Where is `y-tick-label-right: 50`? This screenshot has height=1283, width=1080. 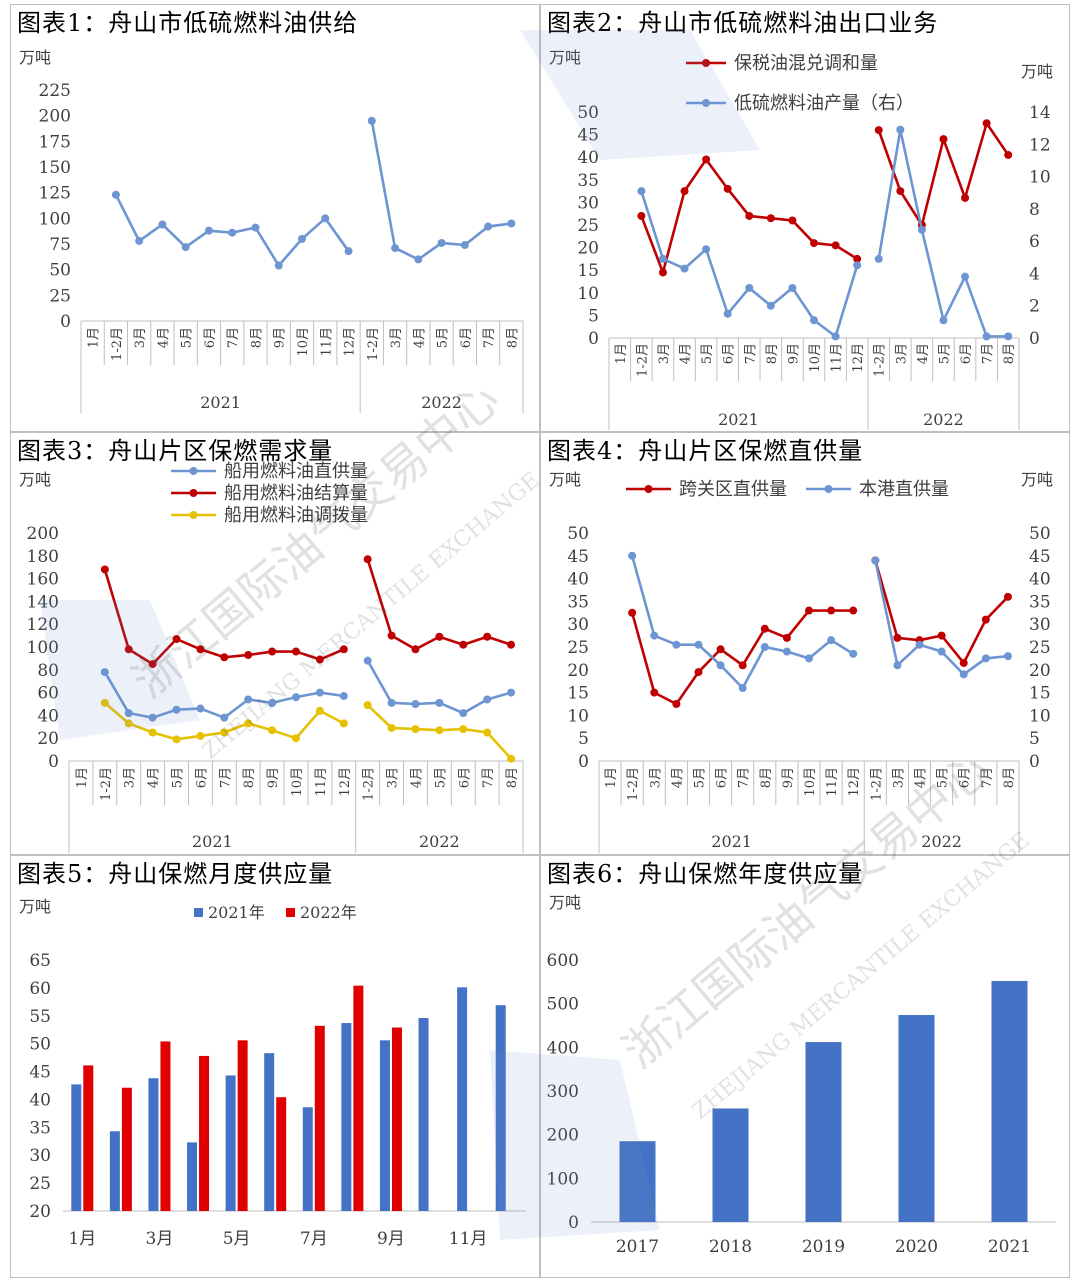
y-tick-label-right: 50 is located at coordinates (1040, 534).